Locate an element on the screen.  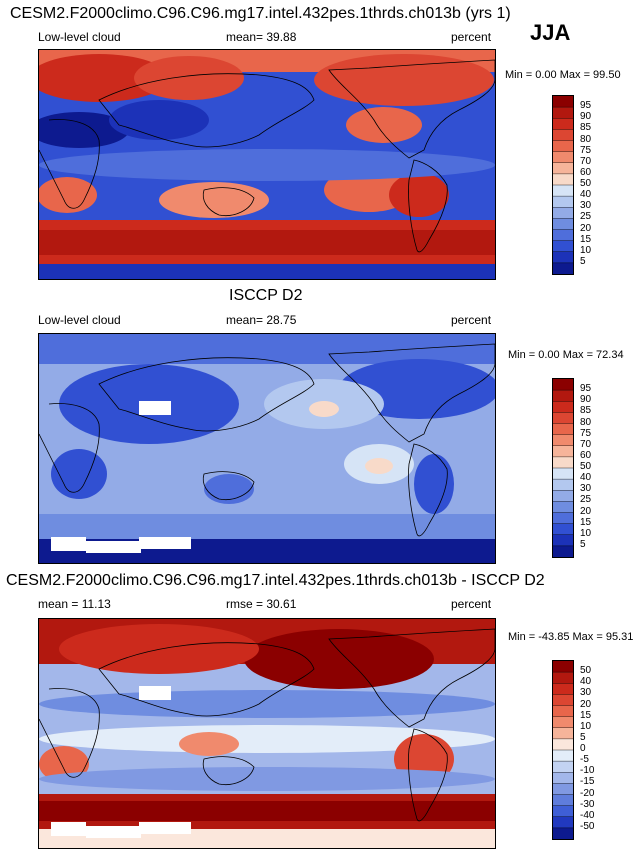
panel3-minmax: Min = -43.85 Max = 95.31 is located at coordinates (571, 637).